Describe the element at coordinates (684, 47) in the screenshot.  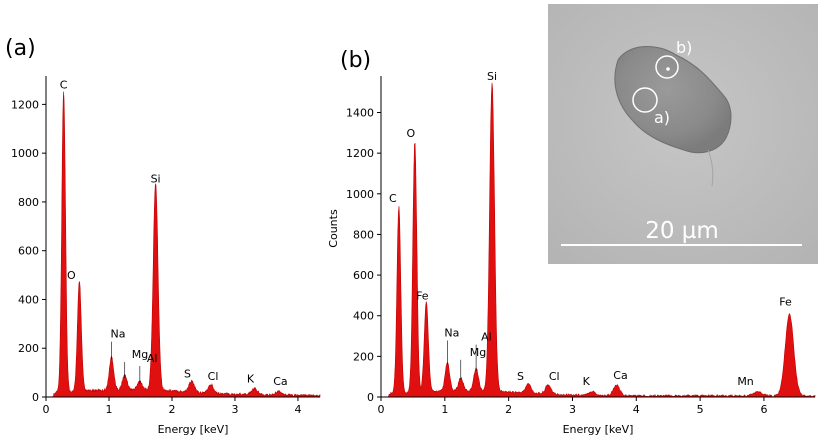
I see `spot-b-label: b)` at that location.